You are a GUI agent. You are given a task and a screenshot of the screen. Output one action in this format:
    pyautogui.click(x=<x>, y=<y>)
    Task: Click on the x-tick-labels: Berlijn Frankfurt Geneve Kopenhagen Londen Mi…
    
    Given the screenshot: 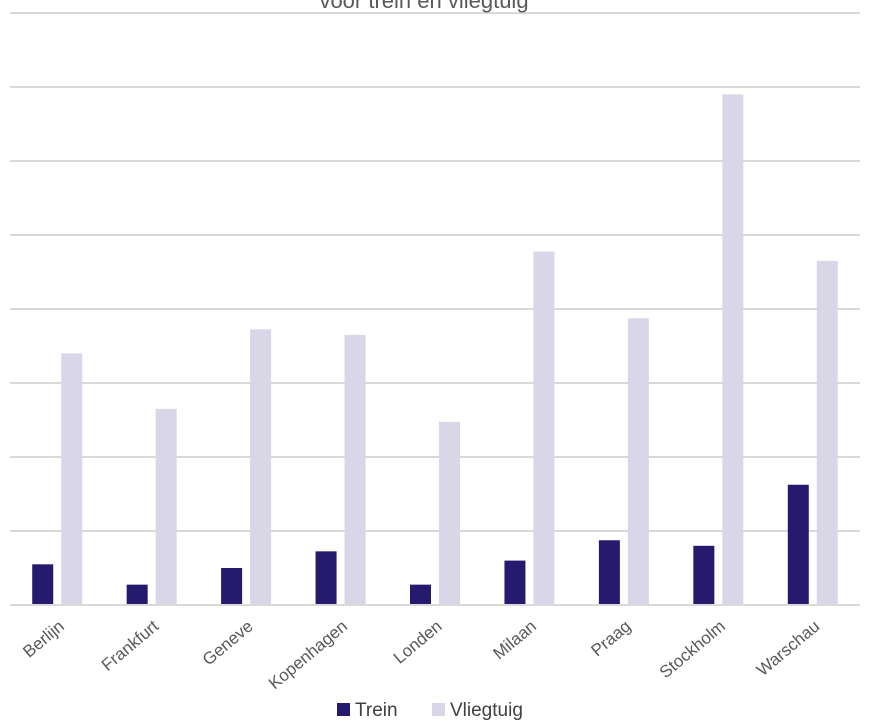 What is the action you would take?
    pyautogui.click(x=421, y=654)
    